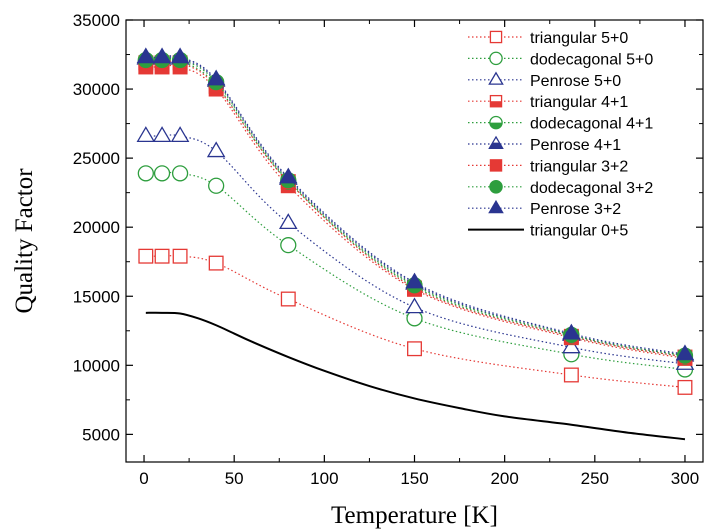 The image size is (709, 532). Describe the element at coordinates (591, 59) in the screenshot. I see `legend-label: dodecagonal 5+0` at that location.